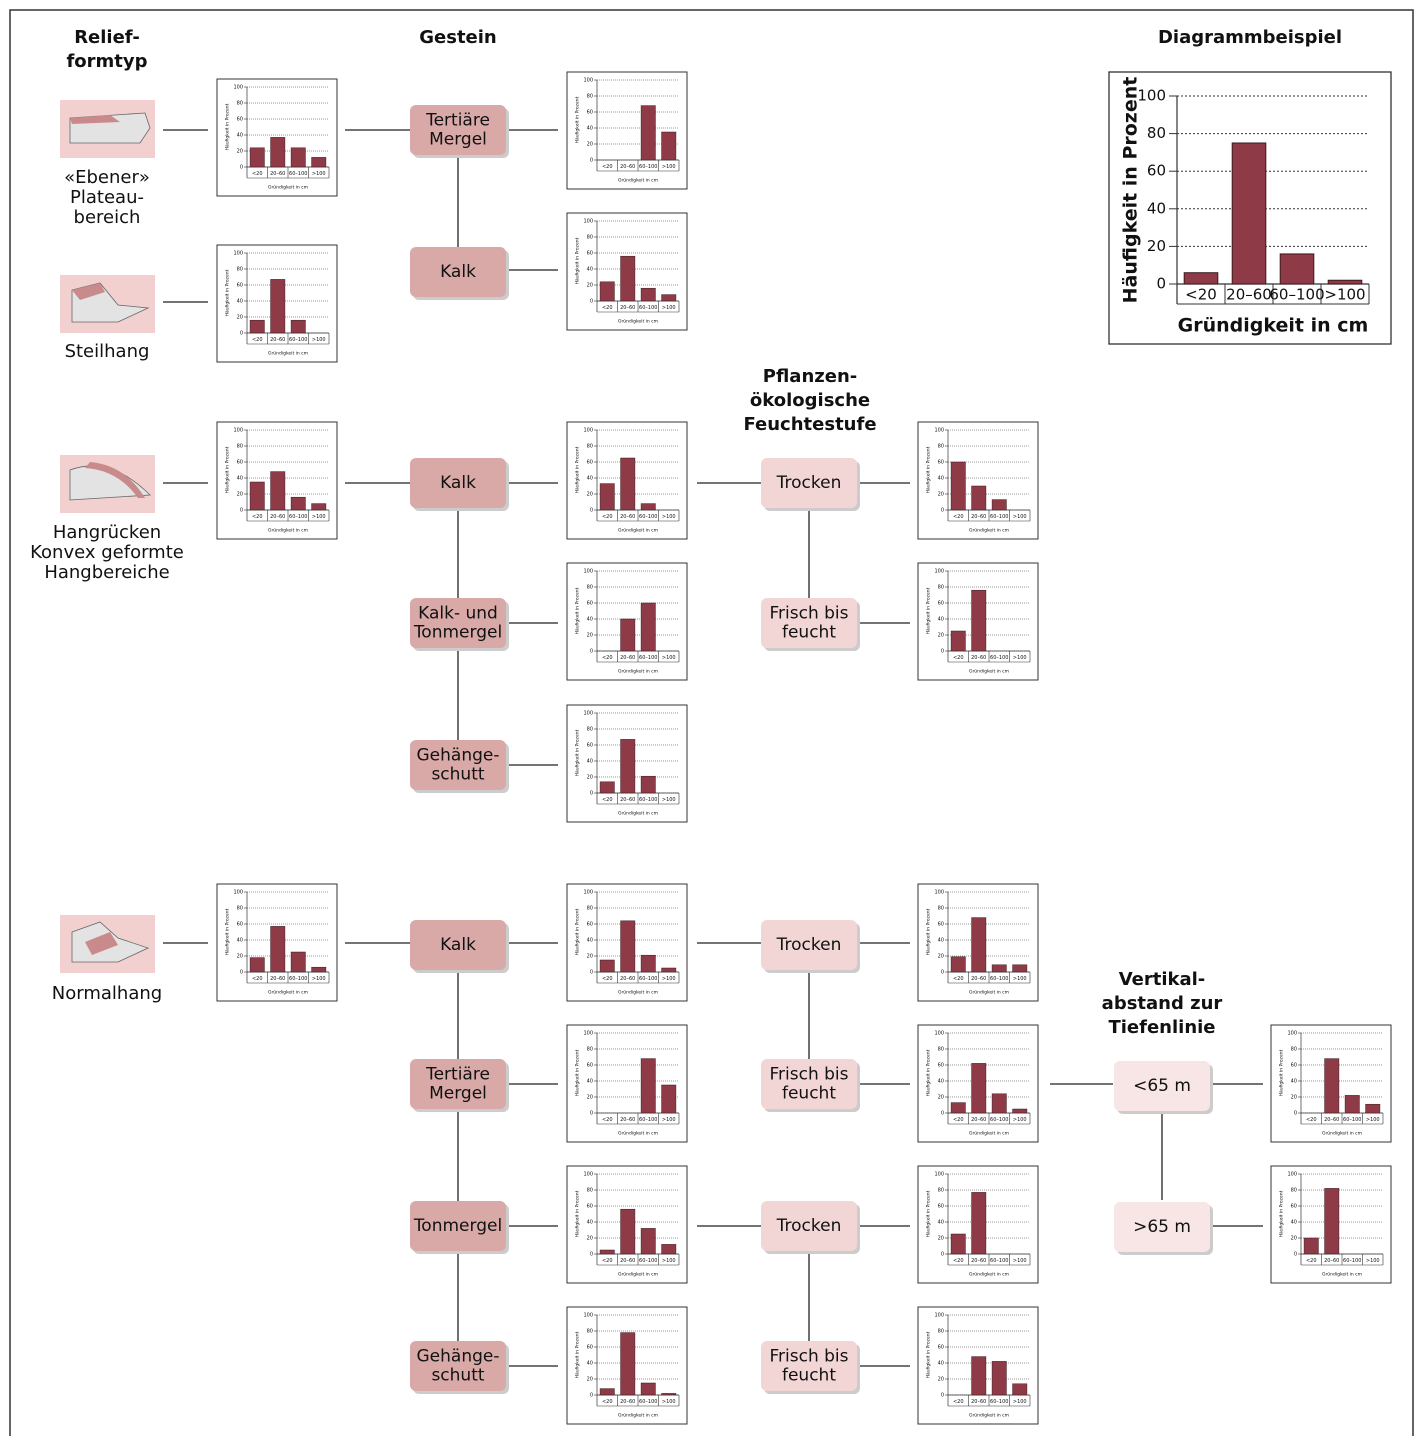 Image resolution: width=1423 pixels, height=1436 pixels. I want to click on node-label: Gehänge-, so click(458, 1357).